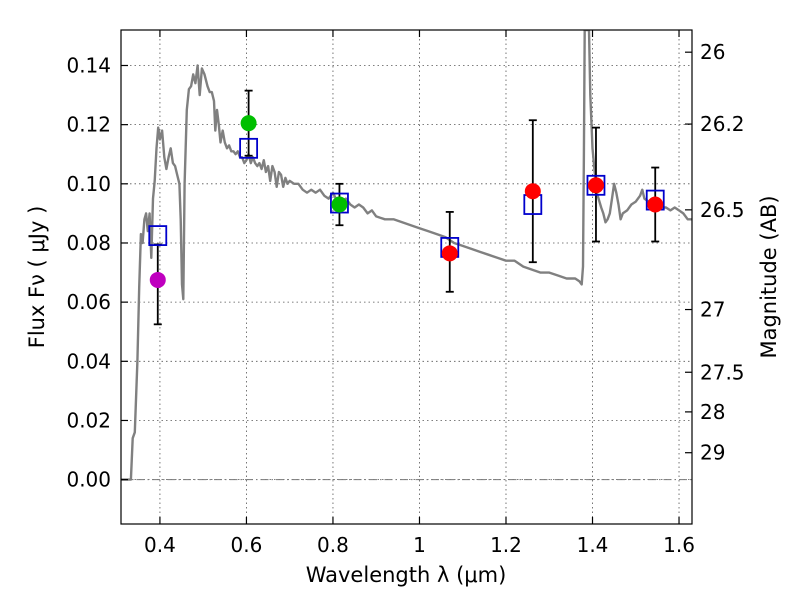 The width and height of the screenshot is (800, 600). Describe the element at coordinates (679, 545) in the screenshot. I see `x-tick-label: 1.6` at that location.